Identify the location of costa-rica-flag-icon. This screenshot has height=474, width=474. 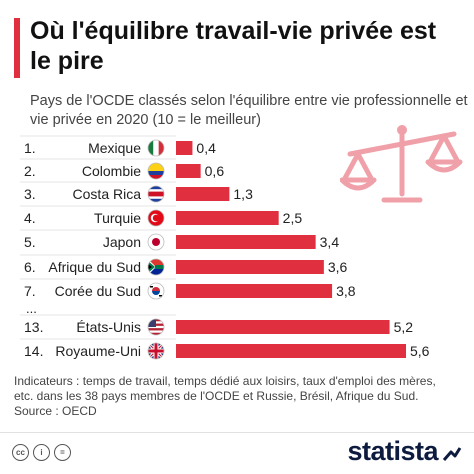
(156, 194).